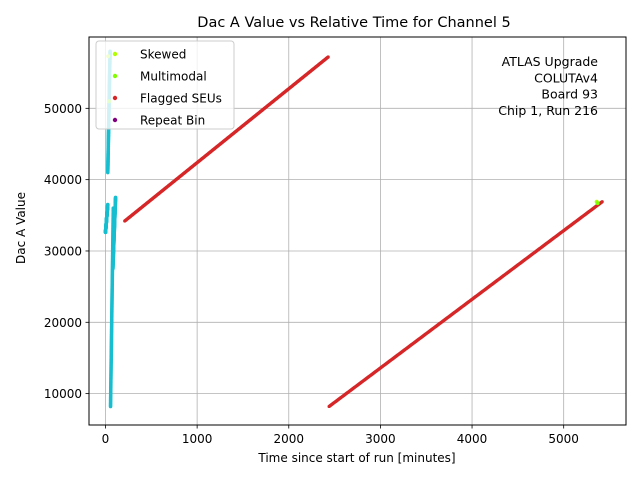  Describe the element at coordinates (181, 98) in the screenshot. I see `legend-label: Flagged SEUs` at that location.